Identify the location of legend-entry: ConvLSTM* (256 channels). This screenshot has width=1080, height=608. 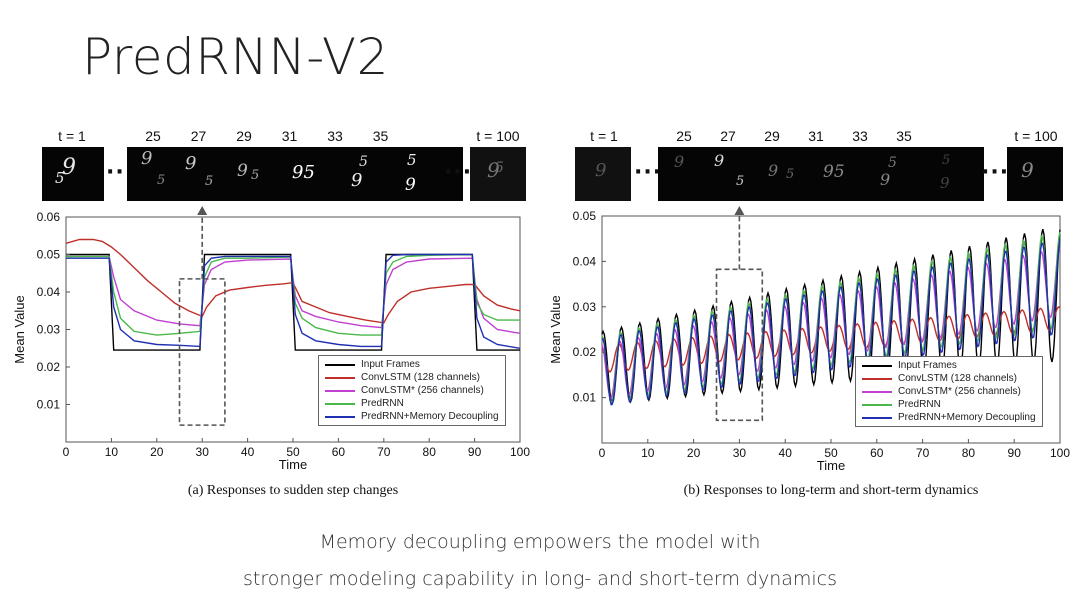
(949, 391).